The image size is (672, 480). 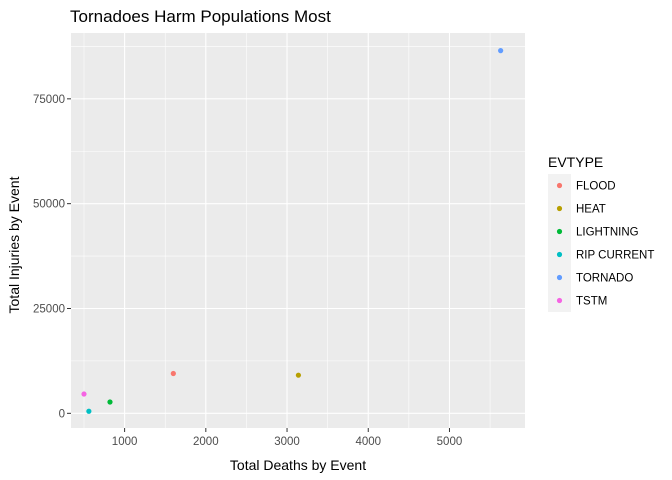 What do you see at coordinates (596, 187) in the screenshot?
I see `legend-label: FLOOD` at bounding box center [596, 187].